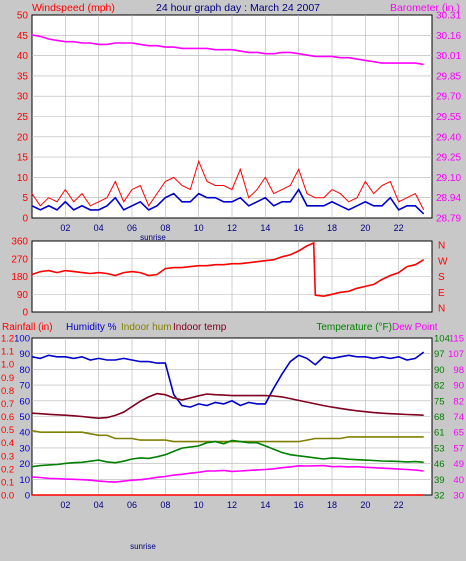  Describe the element at coordinates (365, 505) in the screenshot. I see `humidity-x-tick-label: 20` at that location.